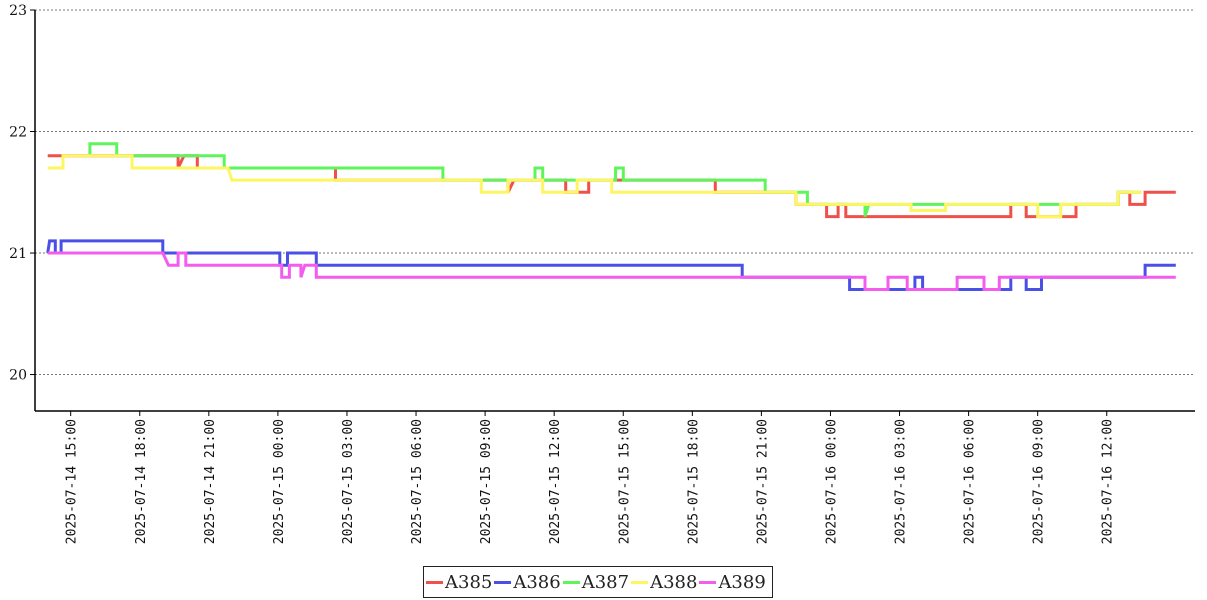  What do you see at coordinates (537, 582) in the screenshot?
I see `legend-label: A386` at bounding box center [537, 582].